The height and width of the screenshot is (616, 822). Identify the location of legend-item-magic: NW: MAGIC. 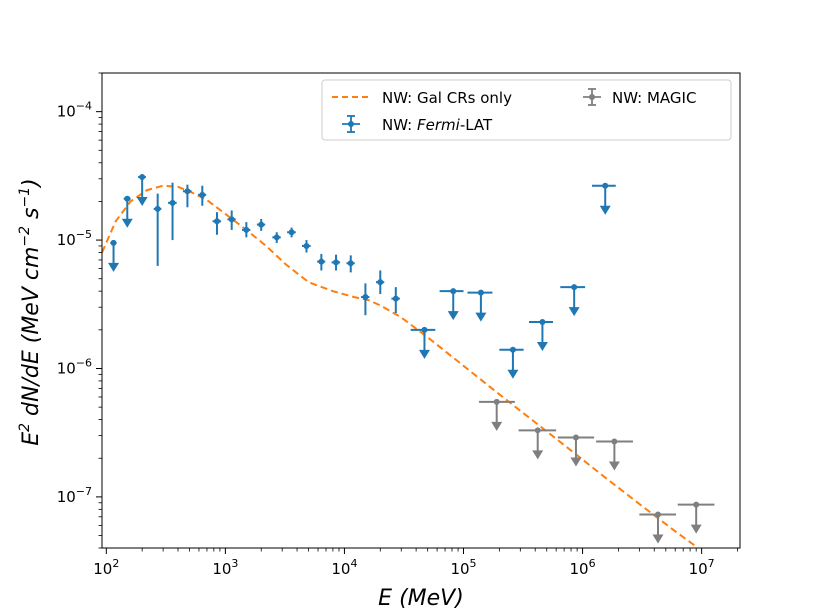
(639, 97).